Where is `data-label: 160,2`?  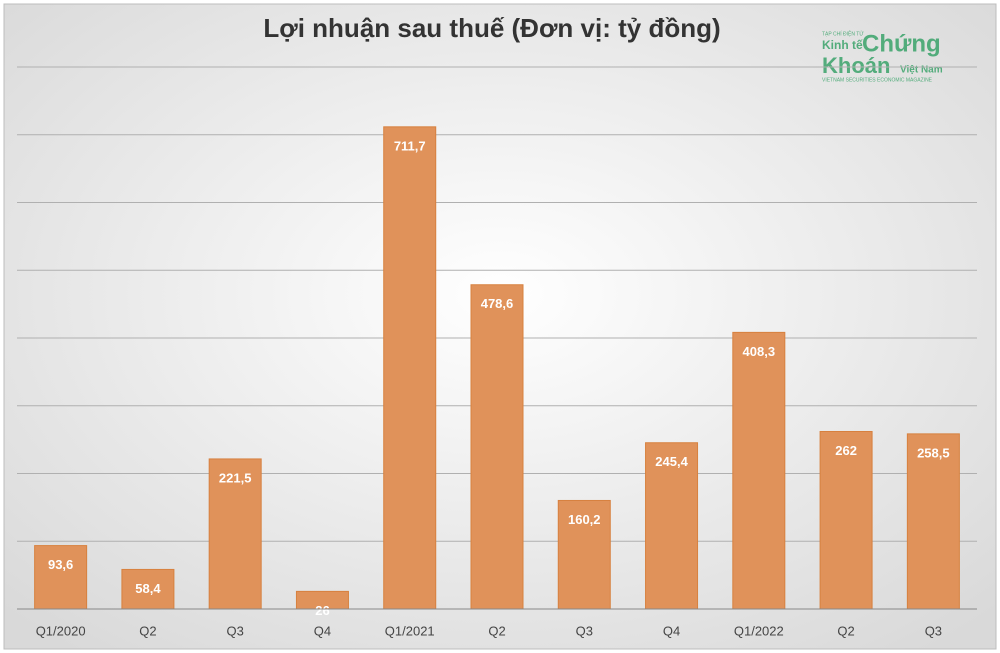 data-label: 160,2 is located at coordinates (584, 519).